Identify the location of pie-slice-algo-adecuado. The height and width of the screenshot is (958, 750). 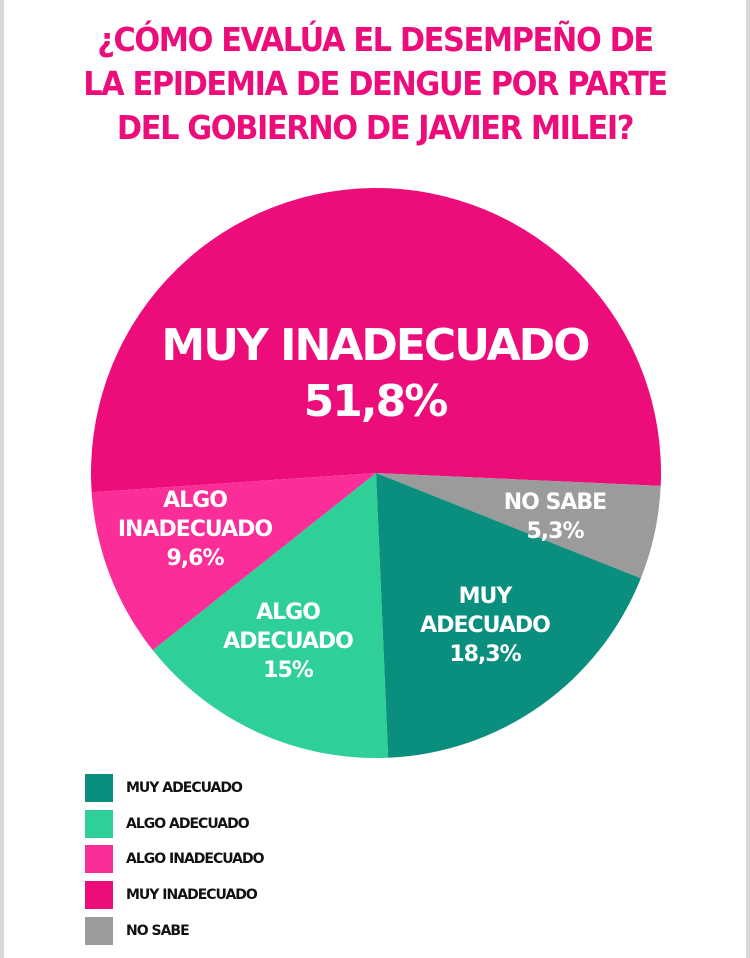
(270, 615).